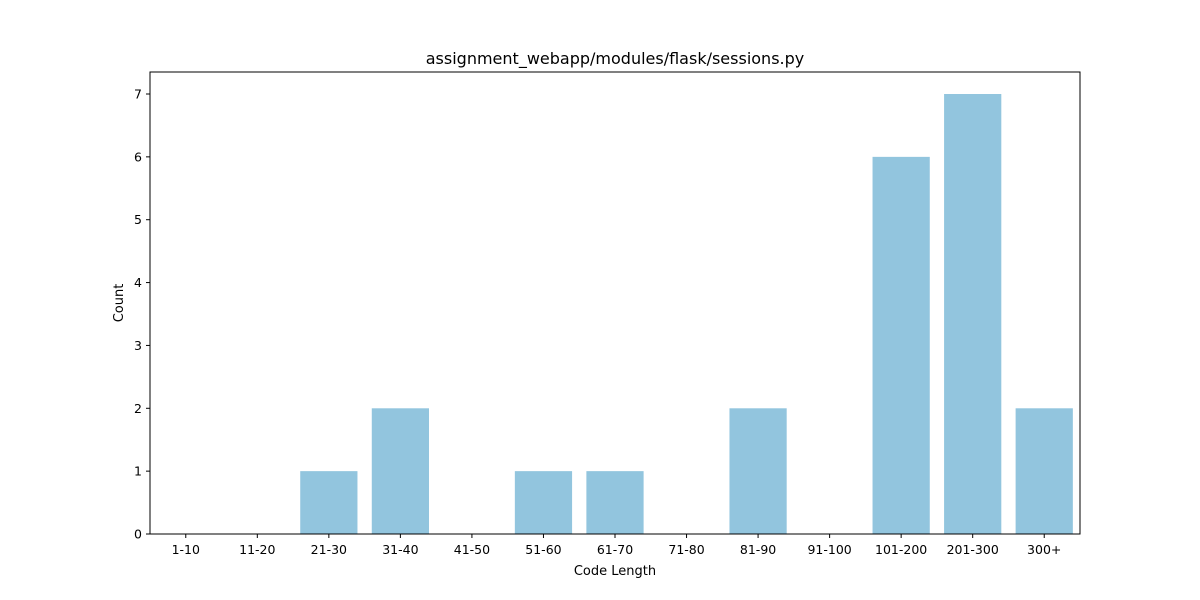  Describe the element at coordinates (1044, 549) in the screenshot. I see `x-tick-label: 300+` at that location.